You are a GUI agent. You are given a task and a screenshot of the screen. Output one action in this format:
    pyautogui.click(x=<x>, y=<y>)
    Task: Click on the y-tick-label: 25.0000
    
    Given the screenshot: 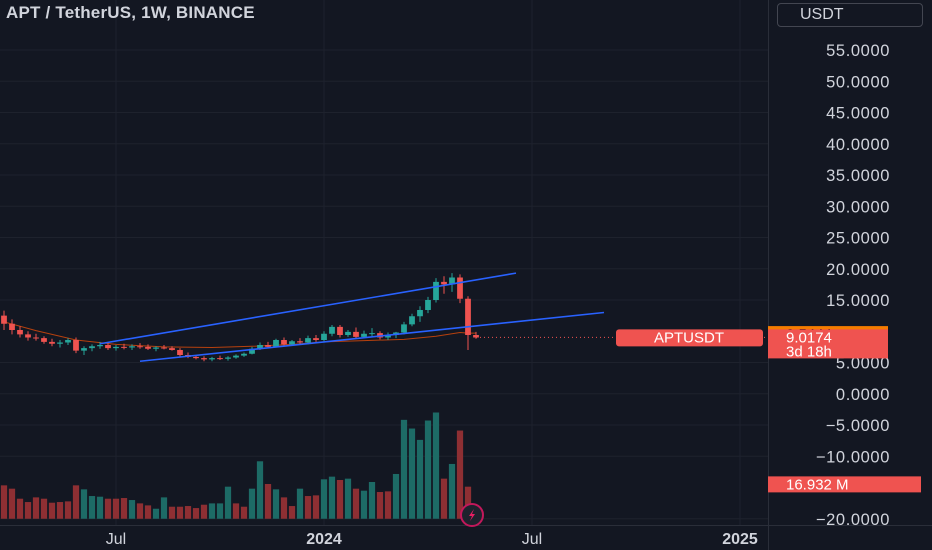 What is the action you would take?
    pyautogui.click(x=858, y=239)
    